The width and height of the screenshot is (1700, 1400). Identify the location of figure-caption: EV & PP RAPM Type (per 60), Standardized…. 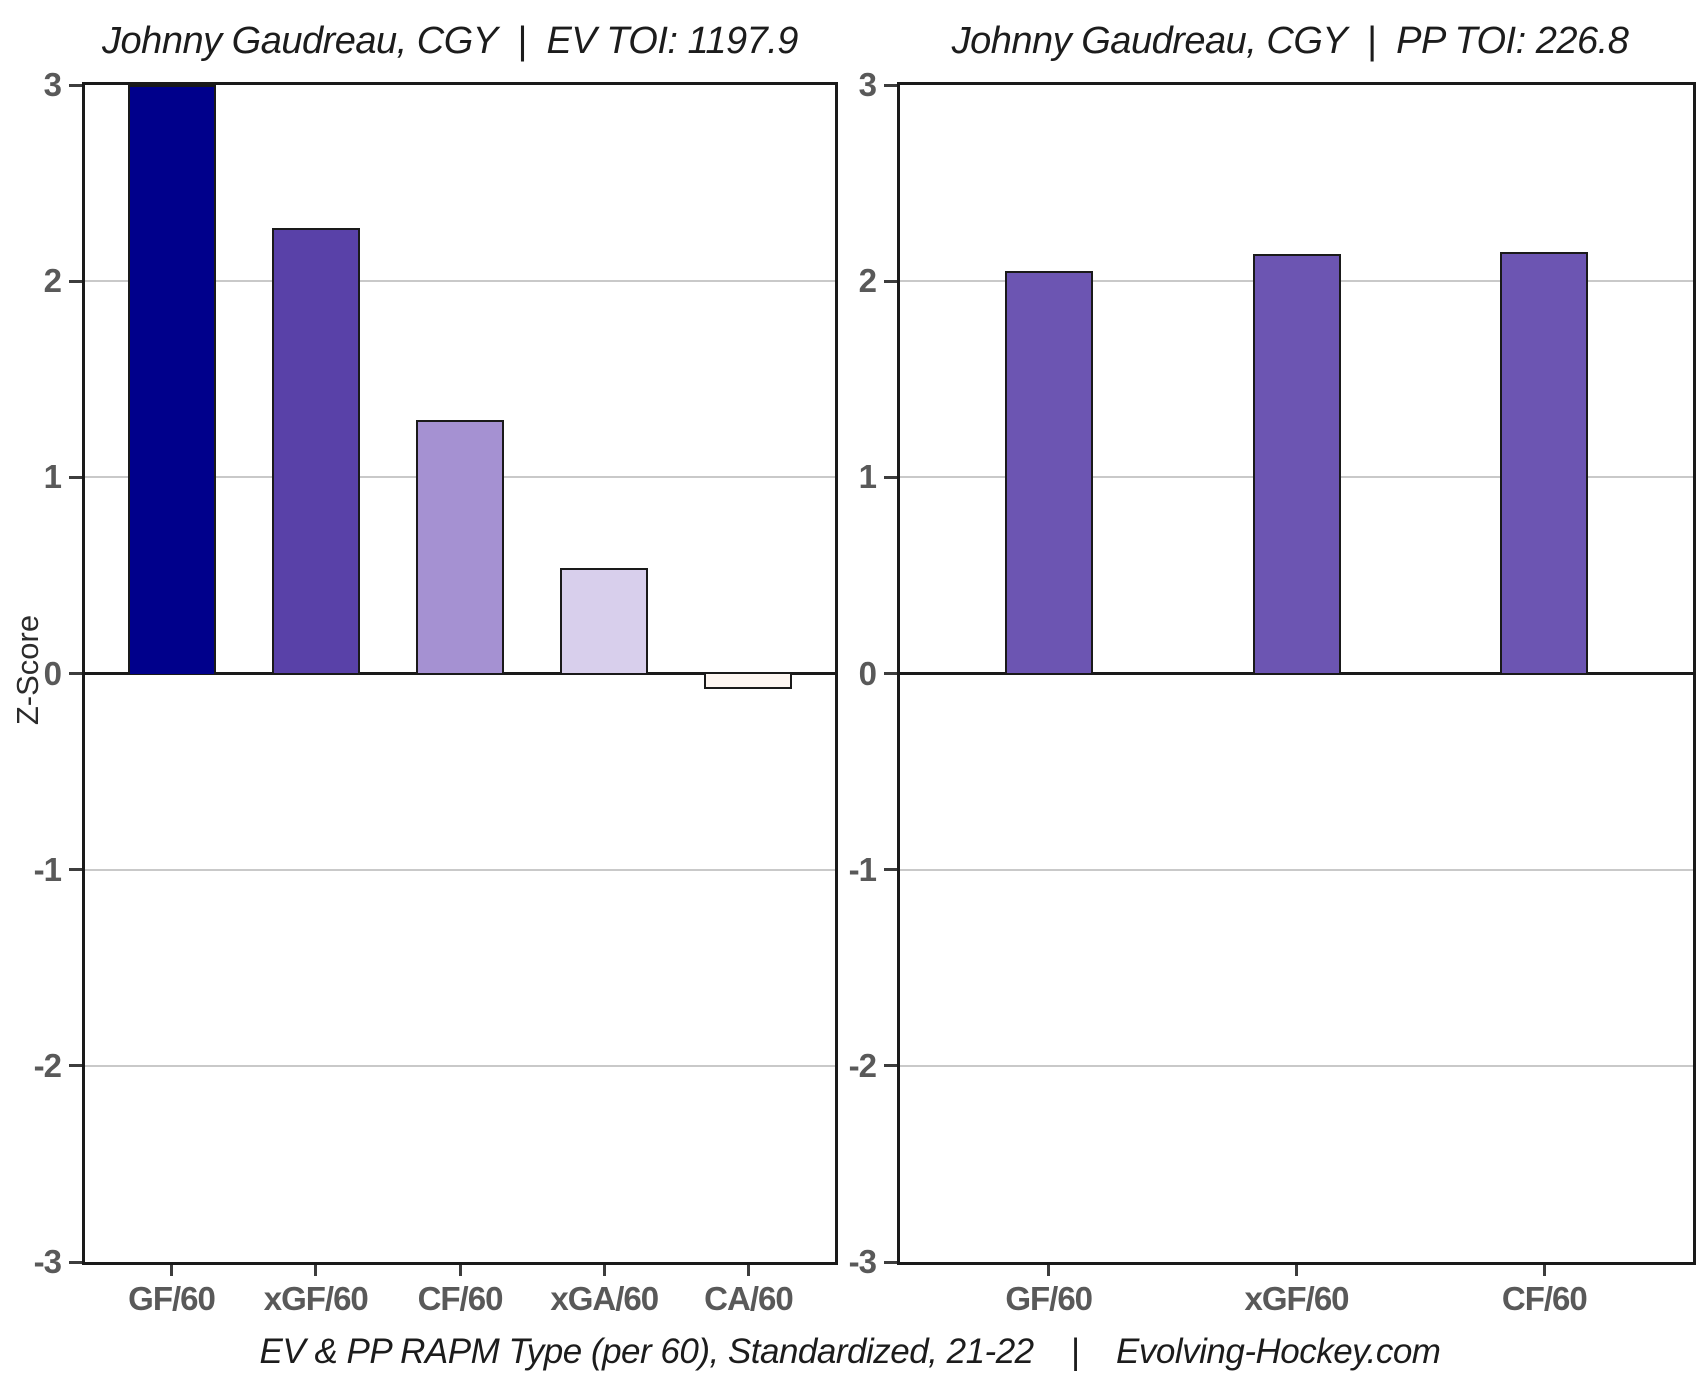
(850, 1351).